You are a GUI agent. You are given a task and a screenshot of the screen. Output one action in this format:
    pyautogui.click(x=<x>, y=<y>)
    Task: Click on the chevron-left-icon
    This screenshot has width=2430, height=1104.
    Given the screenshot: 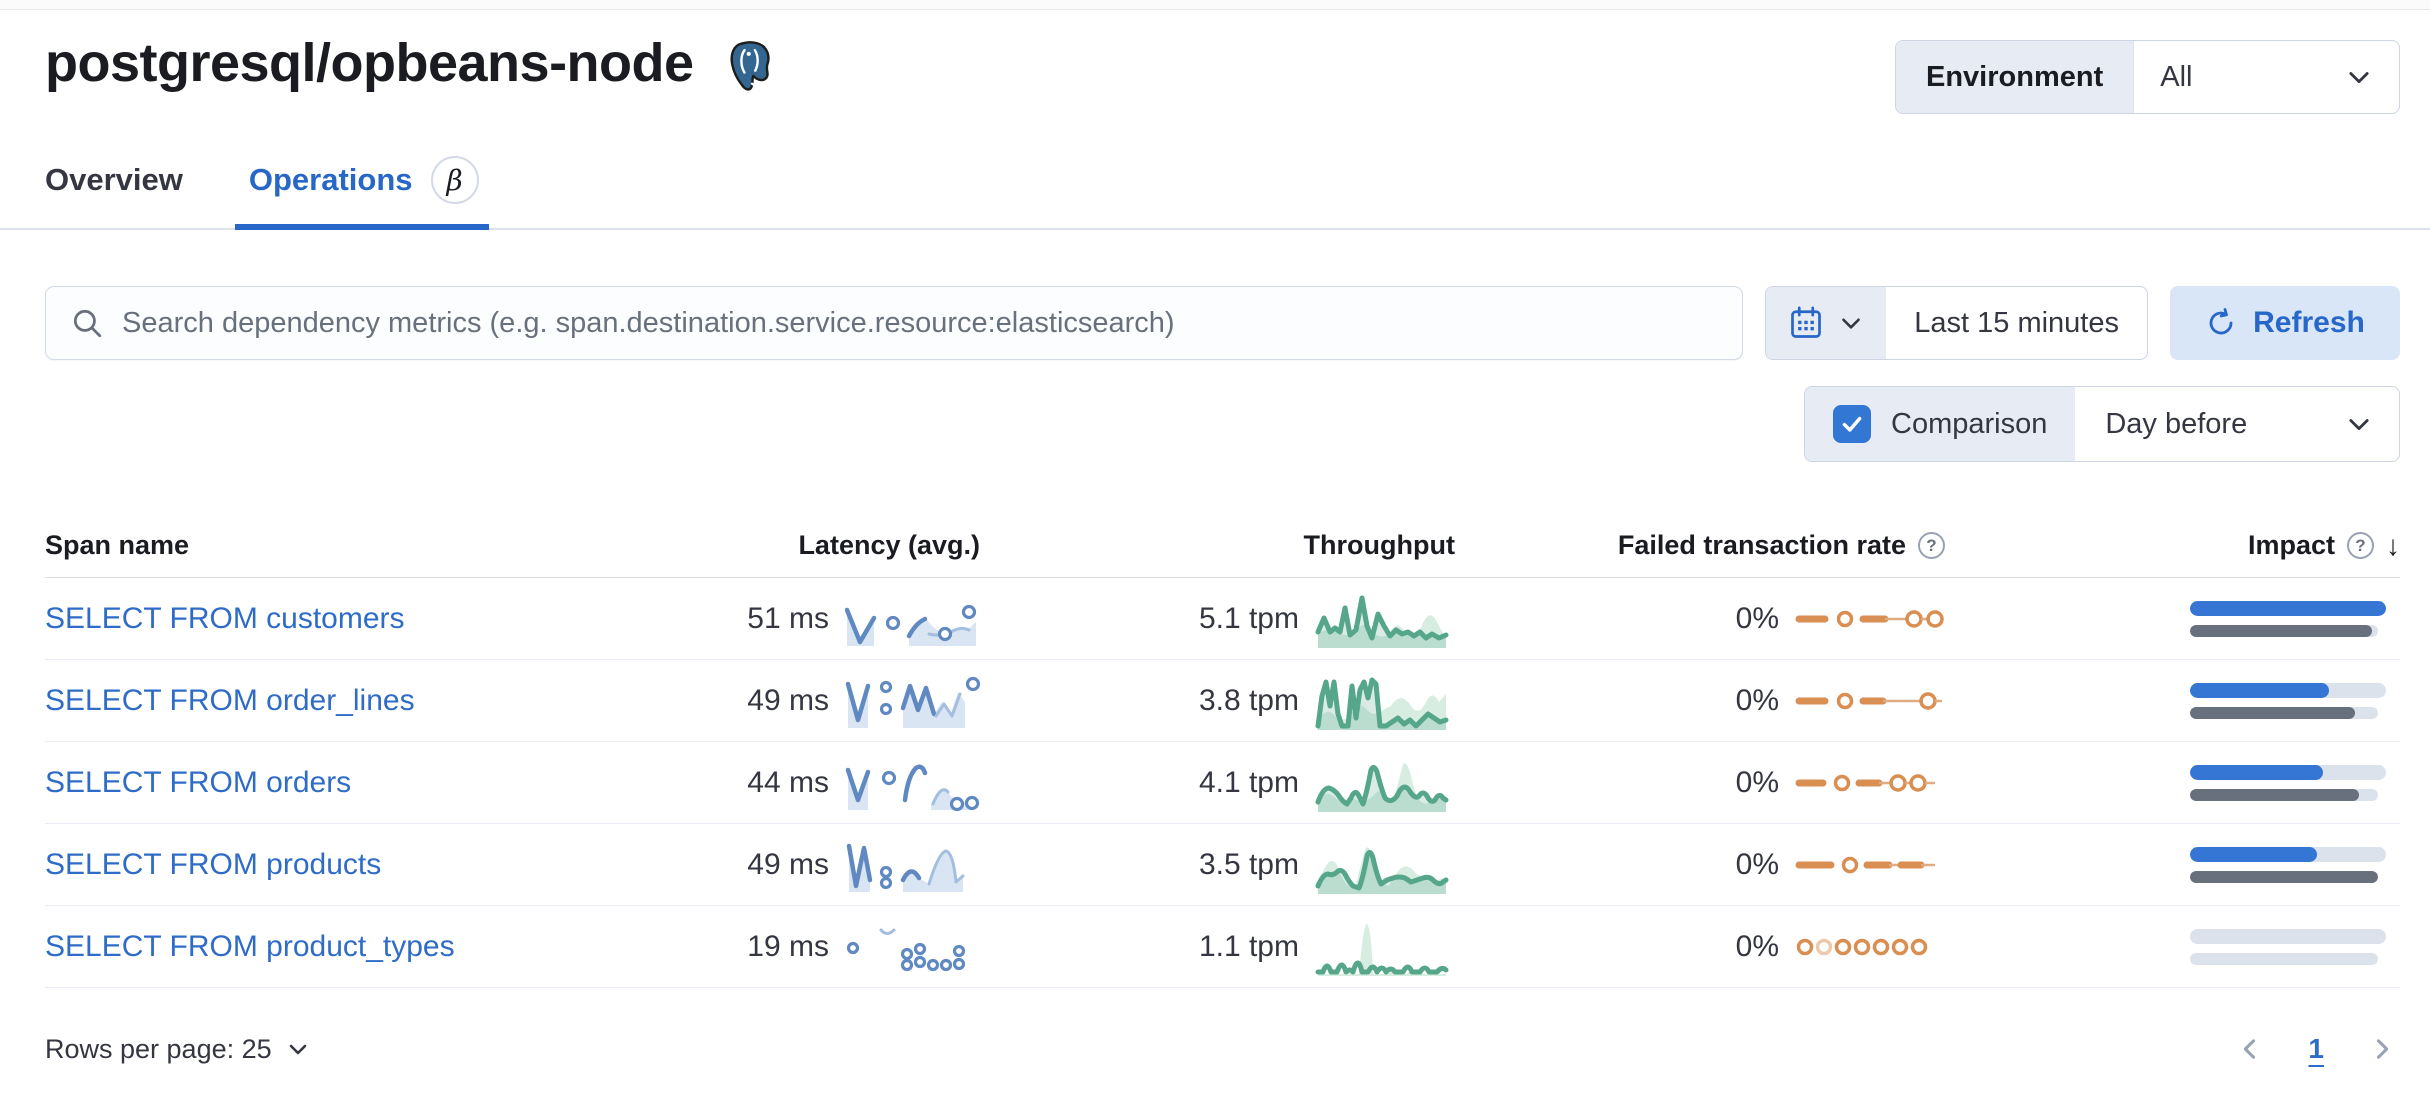 What is the action you would take?
    pyautogui.click(x=2250, y=1049)
    